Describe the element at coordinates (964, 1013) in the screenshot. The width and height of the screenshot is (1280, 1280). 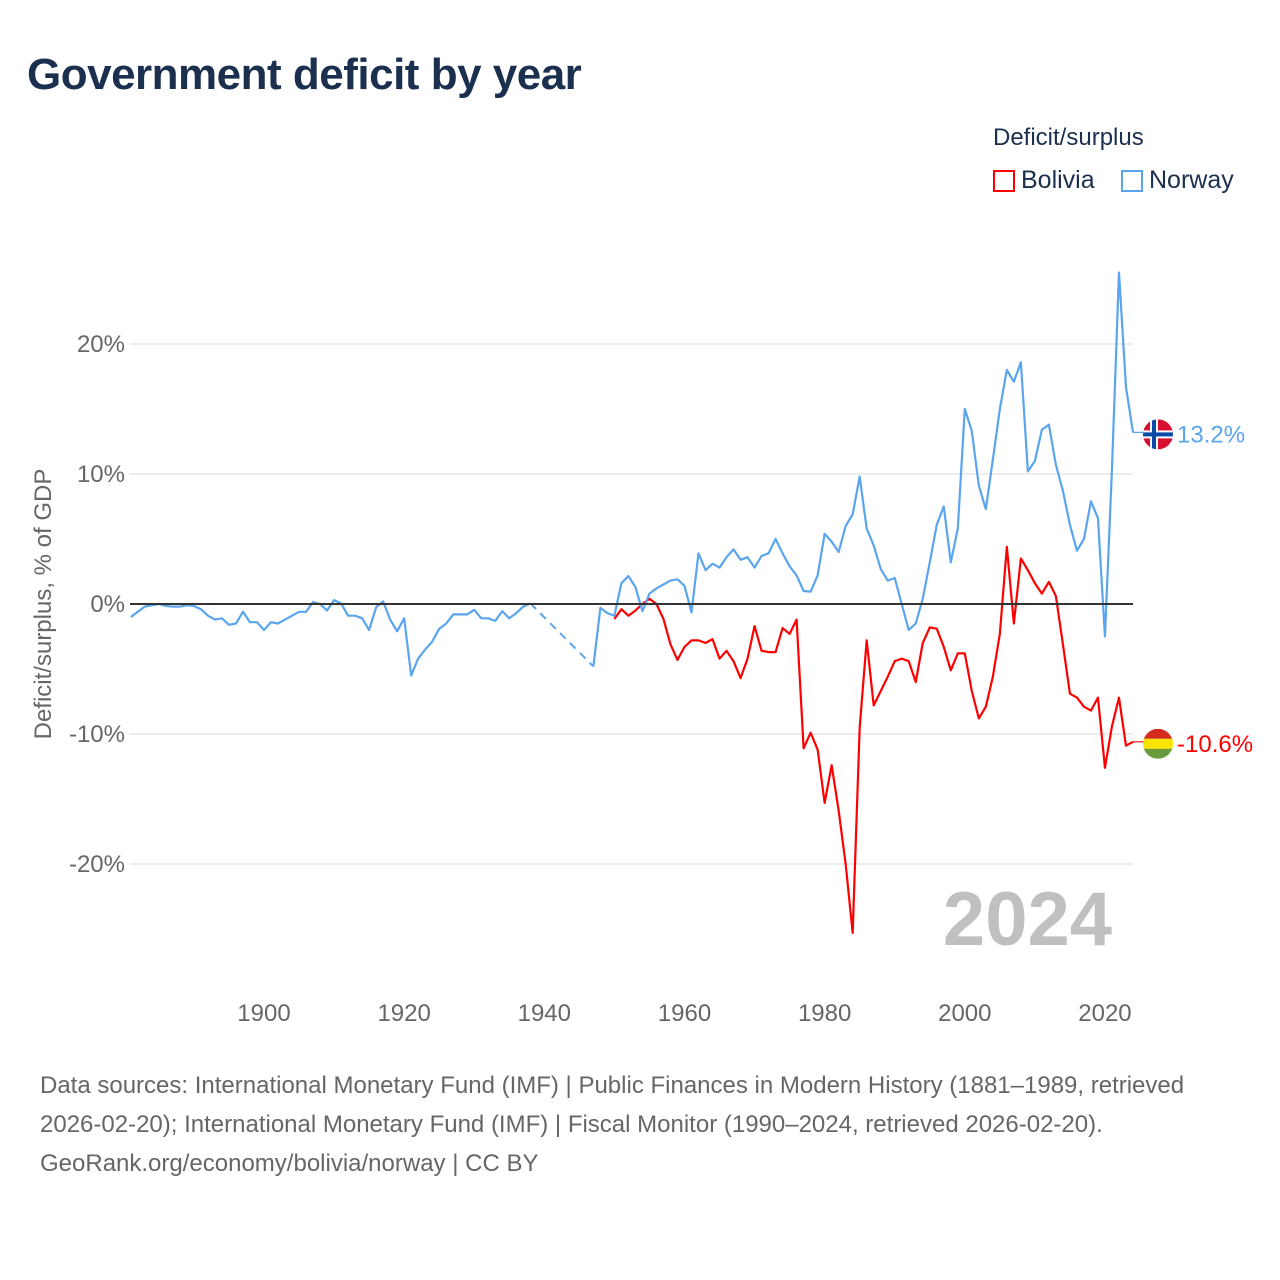
I see `x-tick-label: 2000` at that location.